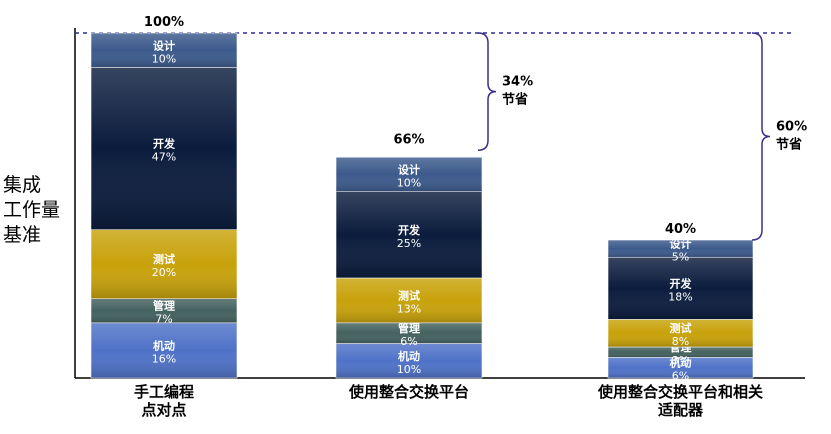 The width and height of the screenshot is (831, 434). Describe the element at coordinates (680, 229) in the screenshot. I see `total-label: 40%` at that location.